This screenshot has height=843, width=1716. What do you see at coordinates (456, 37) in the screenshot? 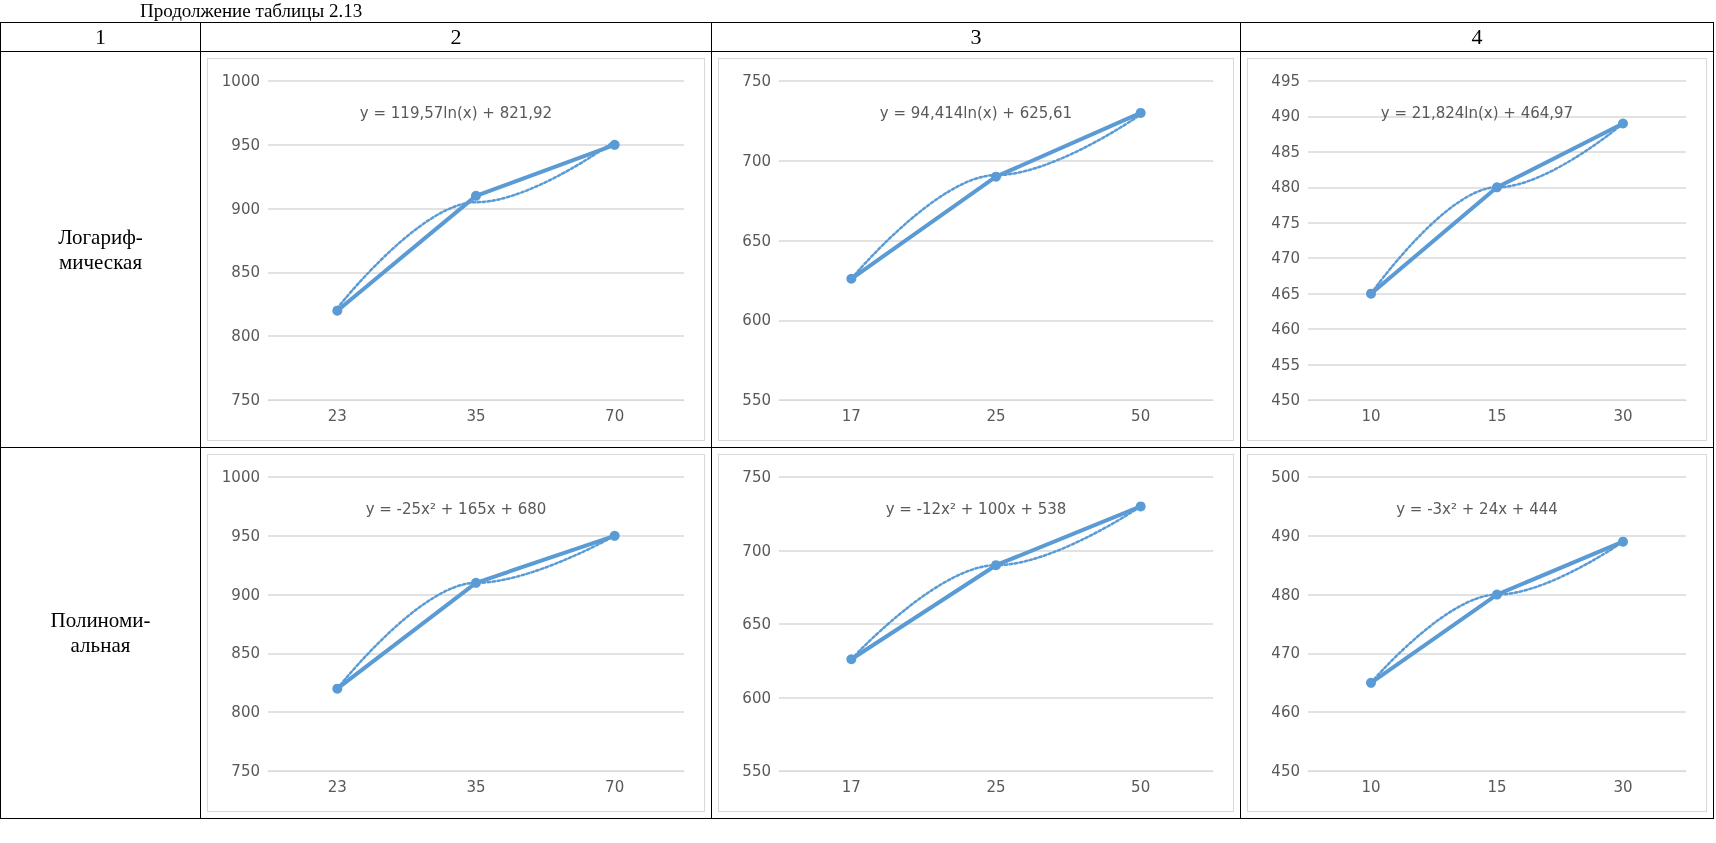
I see `text: 2` at bounding box center [456, 37].